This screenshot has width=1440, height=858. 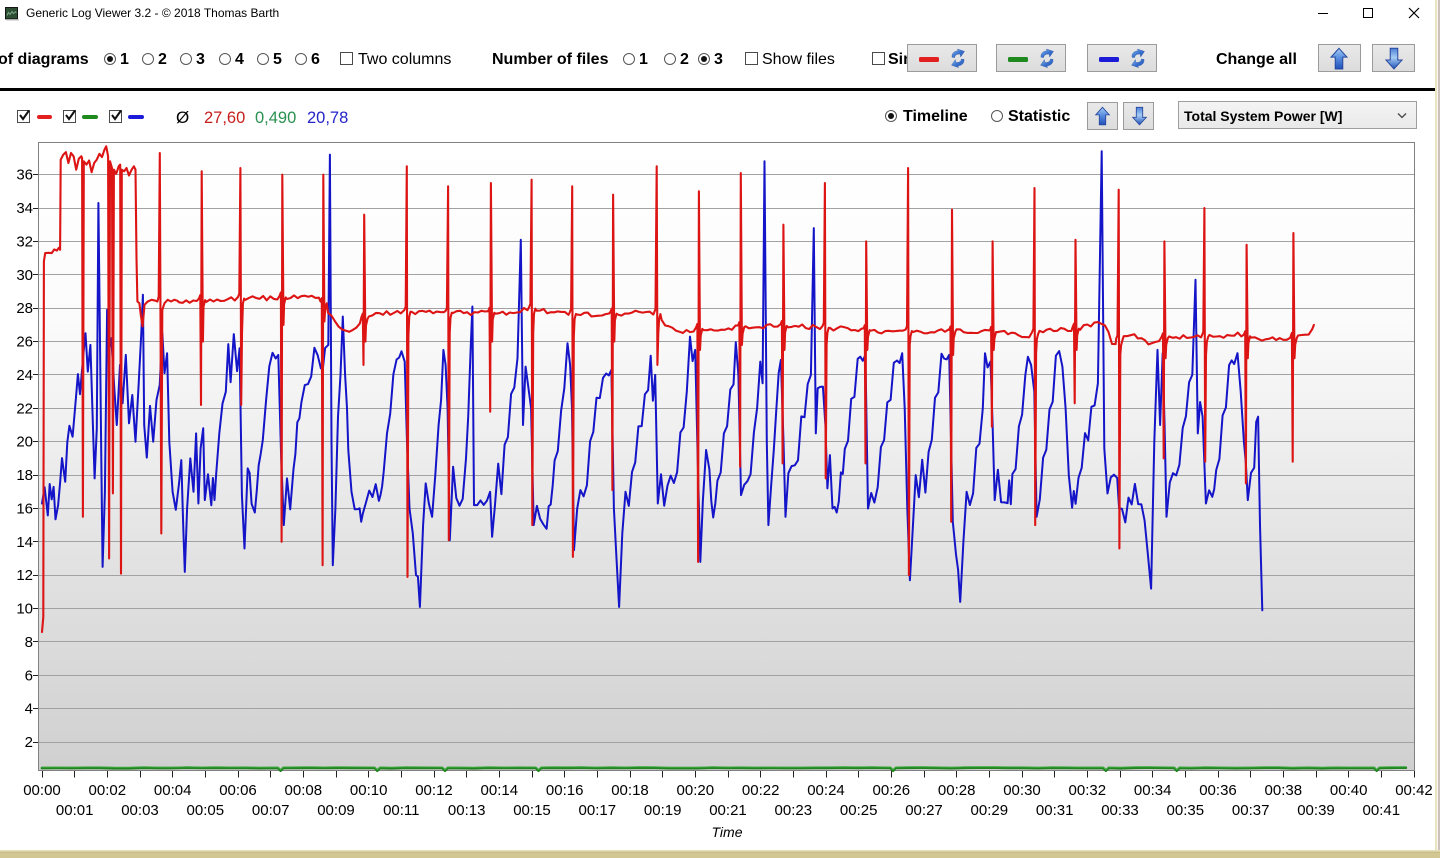 What do you see at coordinates (336, 810) in the screenshot?
I see `svg-text: 00:09` at bounding box center [336, 810].